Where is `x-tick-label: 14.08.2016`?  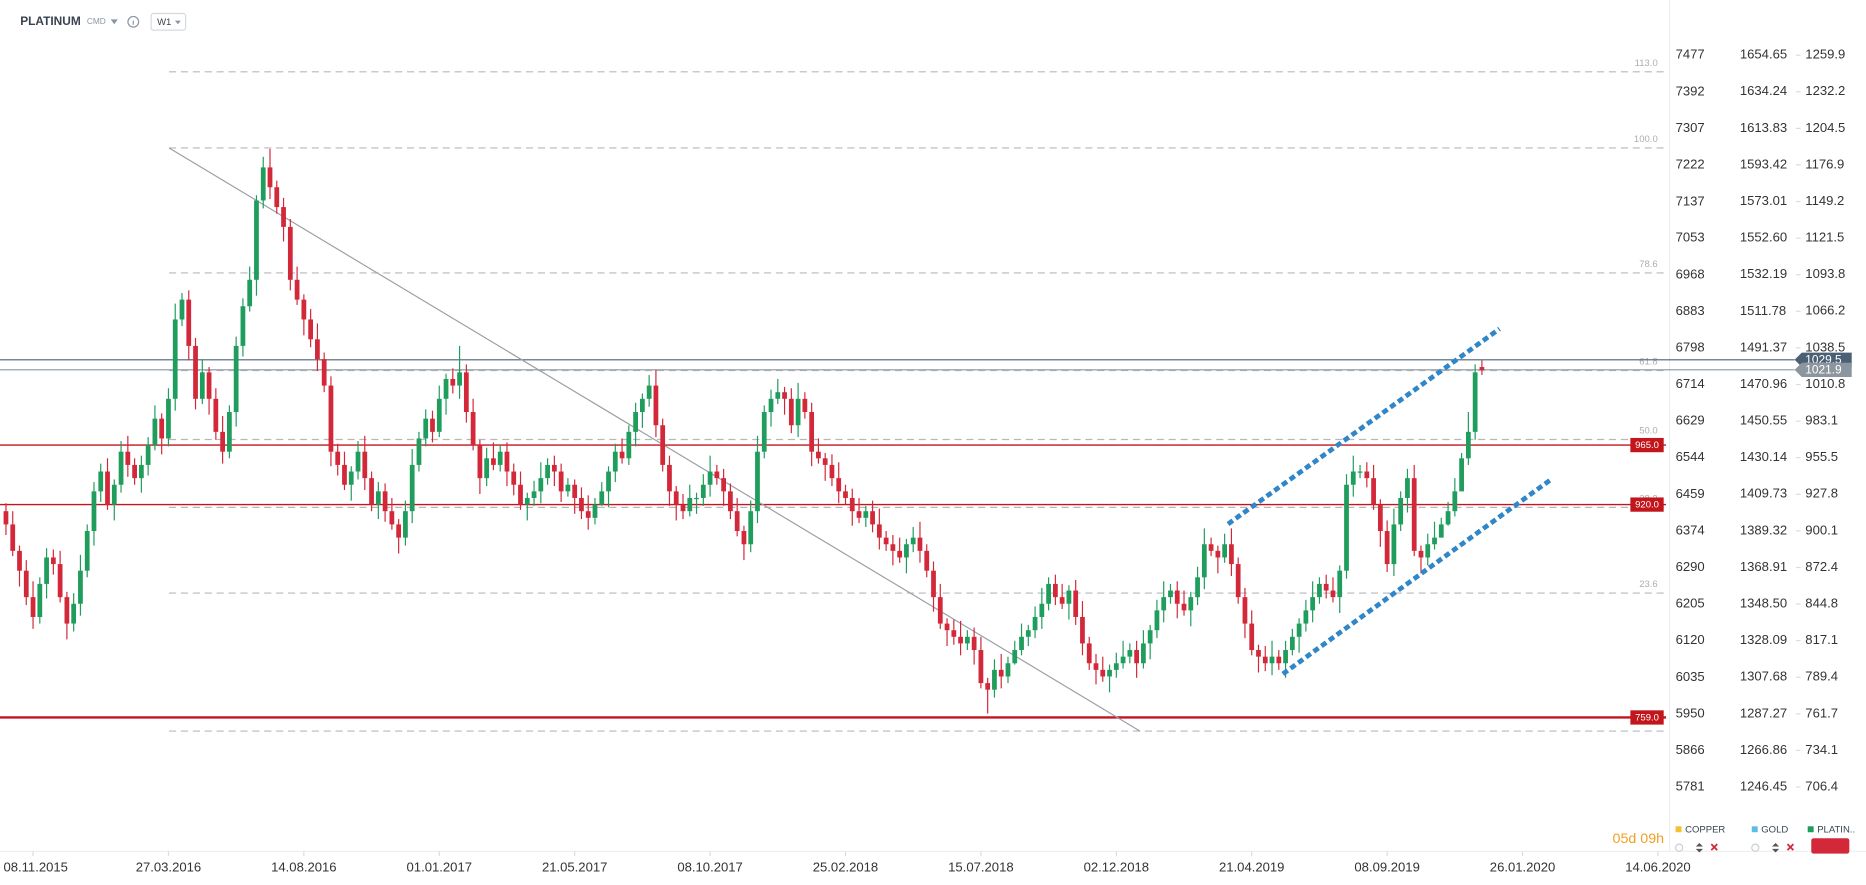 x-tick-label: 14.08.2016 is located at coordinates (303, 866).